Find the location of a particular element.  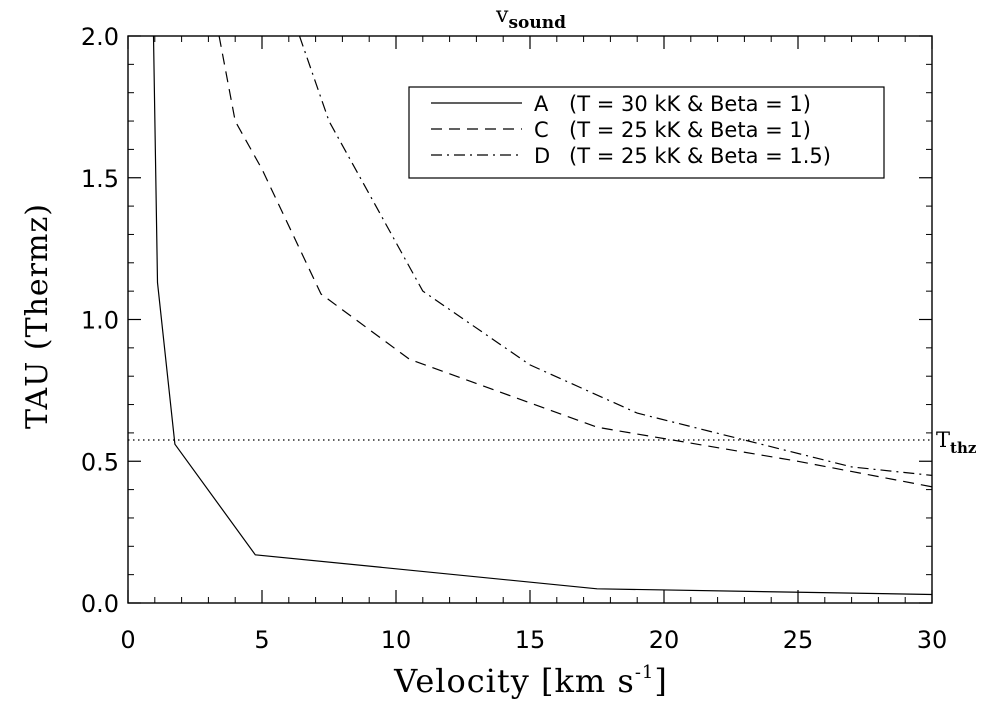

x-tick-label: 10 is located at coordinates (396, 640).